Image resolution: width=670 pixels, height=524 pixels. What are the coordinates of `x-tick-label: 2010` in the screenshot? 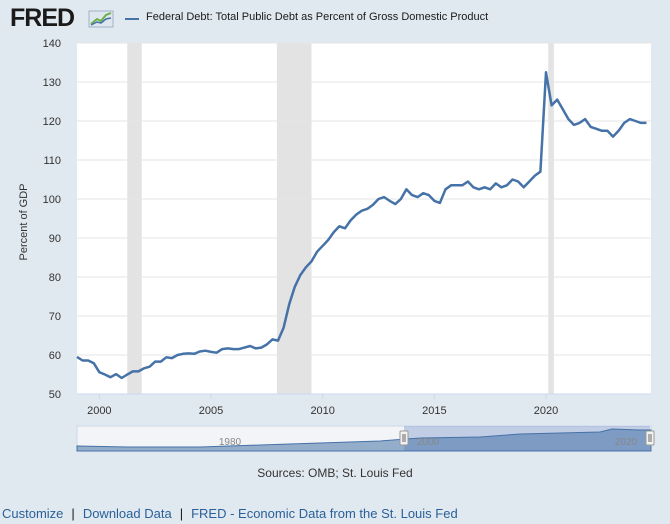 It's located at (322, 411).